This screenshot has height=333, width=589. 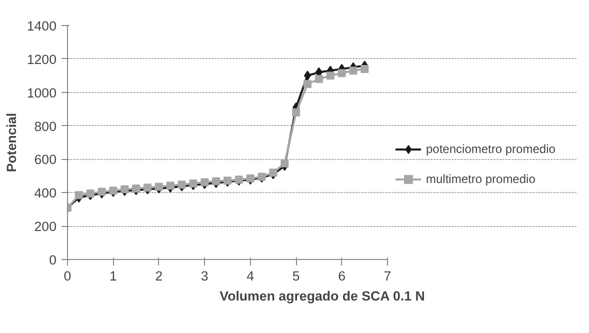 What do you see at coordinates (159, 276) in the screenshot?
I see `x-tick-label: 2` at bounding box center [159, 276].